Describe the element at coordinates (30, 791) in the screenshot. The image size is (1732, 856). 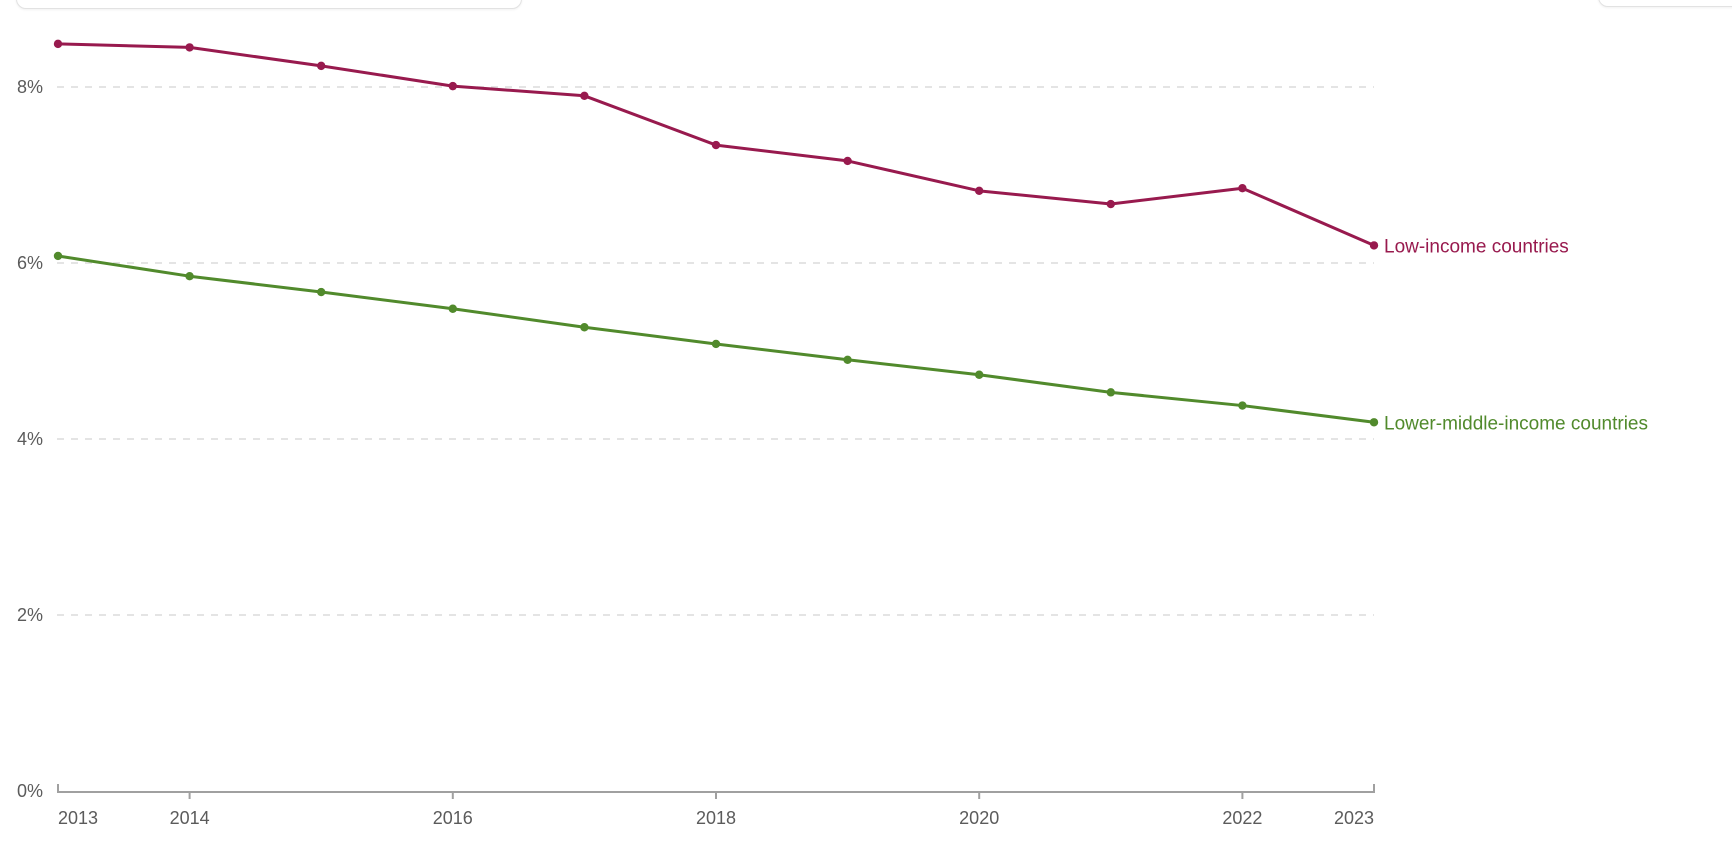
I see `y-tick-label-0%: 0%` at that location.